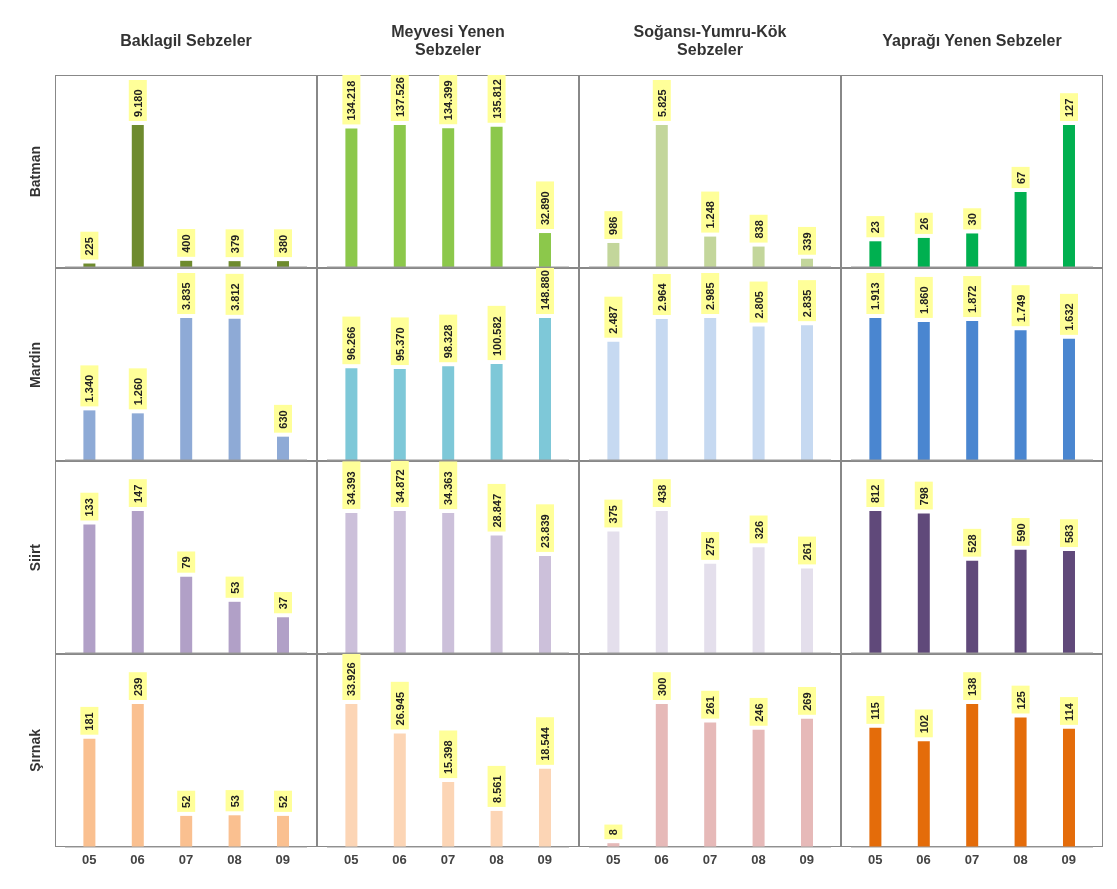 This screenshot has width=1117, height=889. Describe the element at coordinates (186, 562) in the screenshot. I see `data-label: 79` at that location.